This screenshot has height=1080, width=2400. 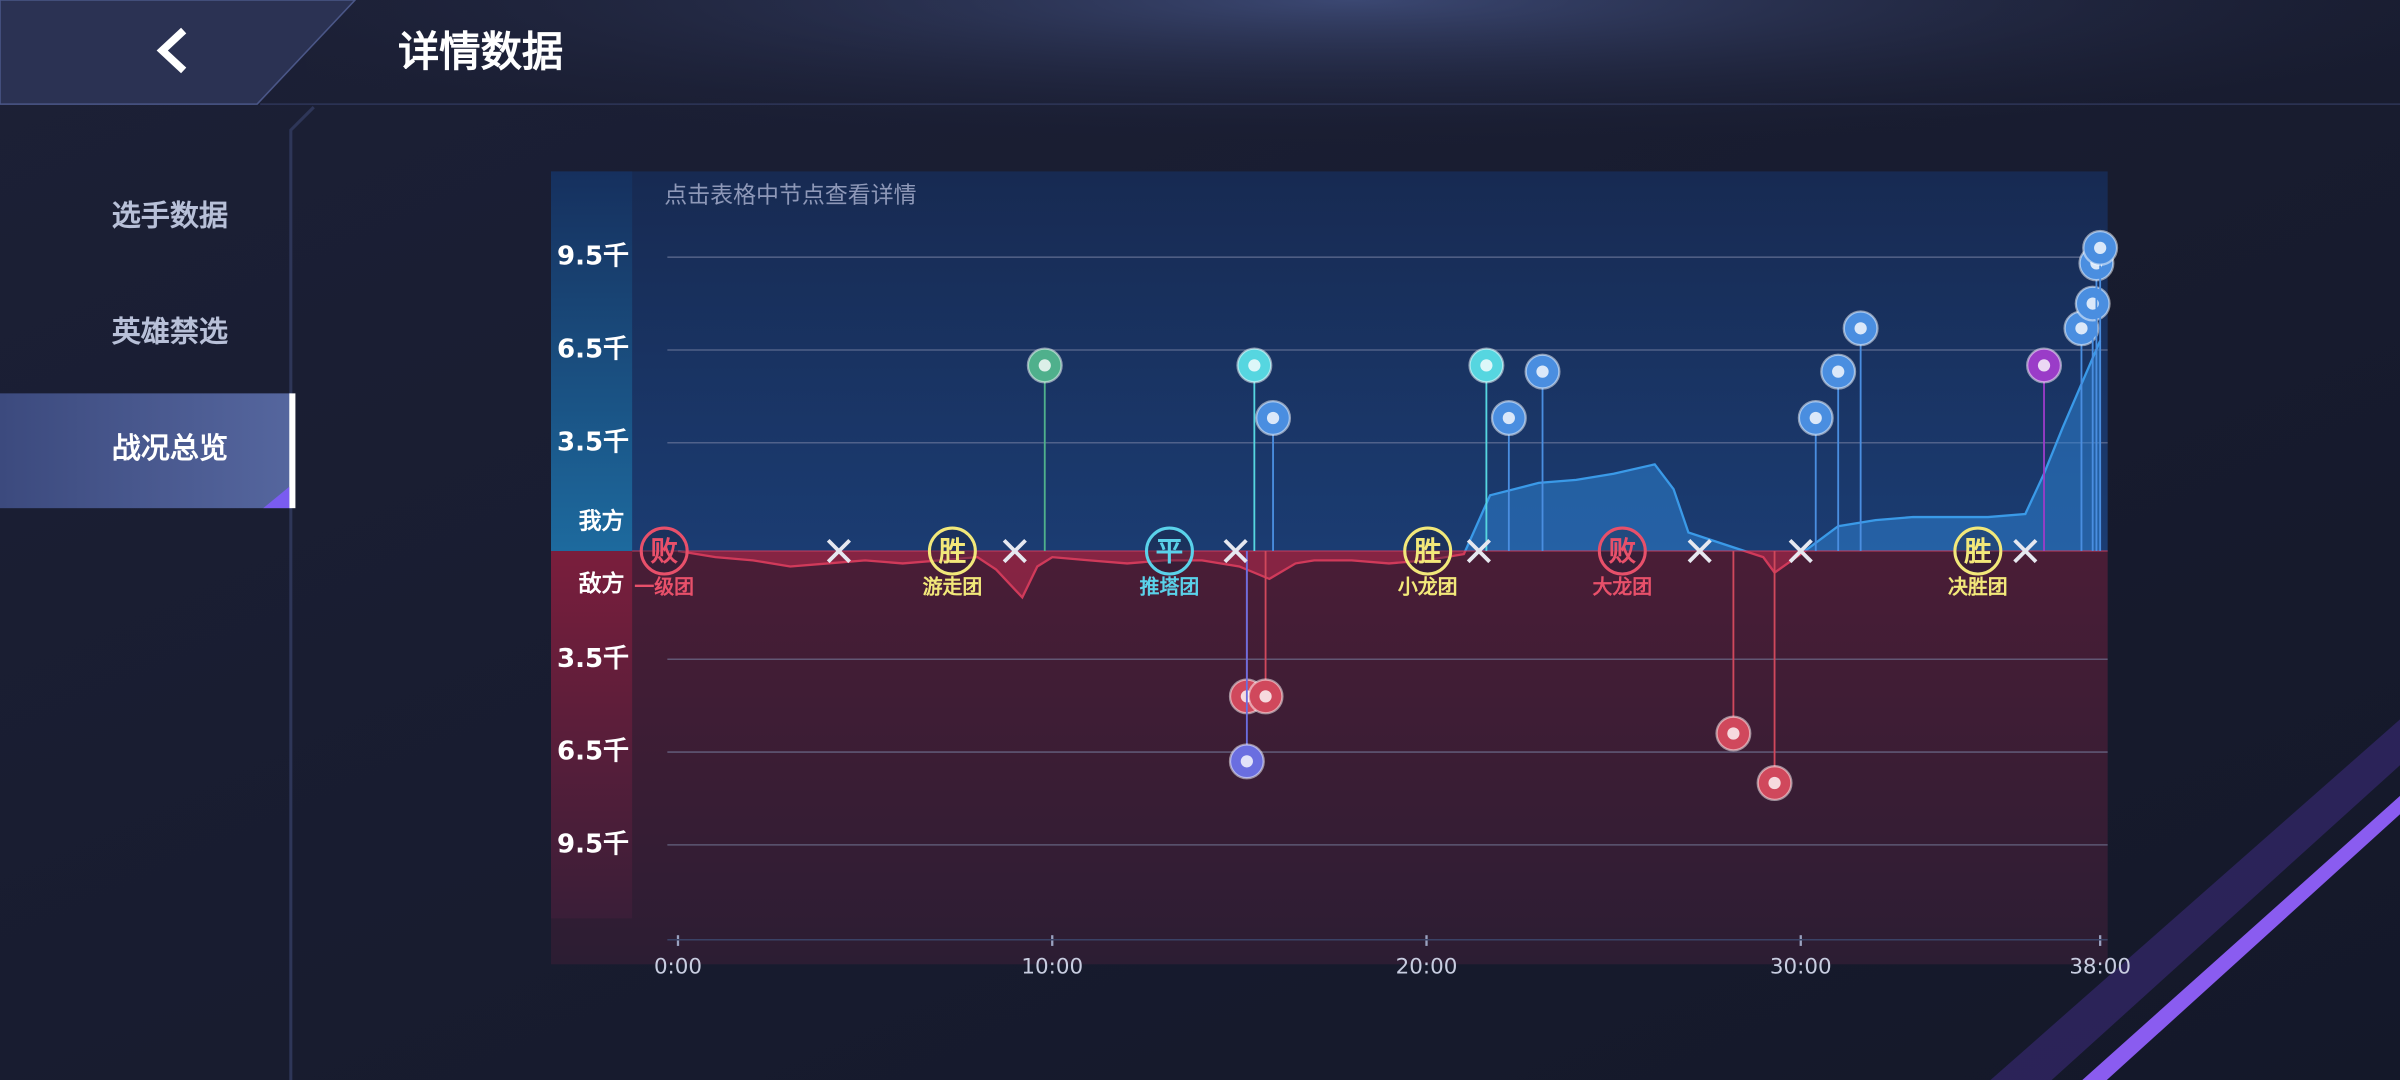 What do you see at coordinates (592, 735) in the screenshot?
I see `axis-column-lower` at bounding box center [592, 735].